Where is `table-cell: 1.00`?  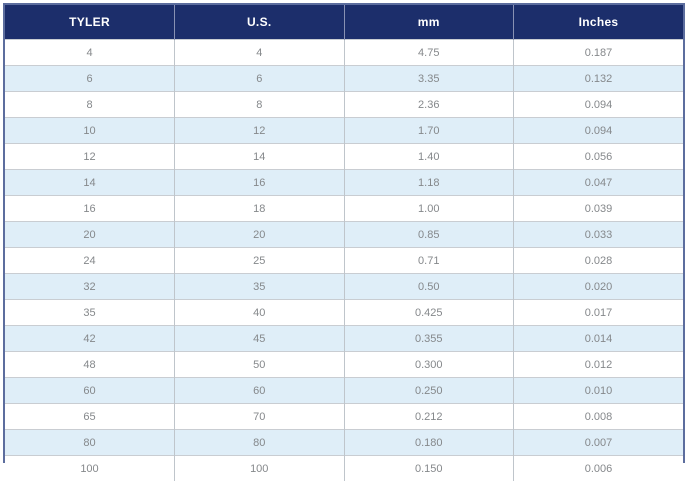
table-cell: 1.00 is located at coordinates (429, 209).